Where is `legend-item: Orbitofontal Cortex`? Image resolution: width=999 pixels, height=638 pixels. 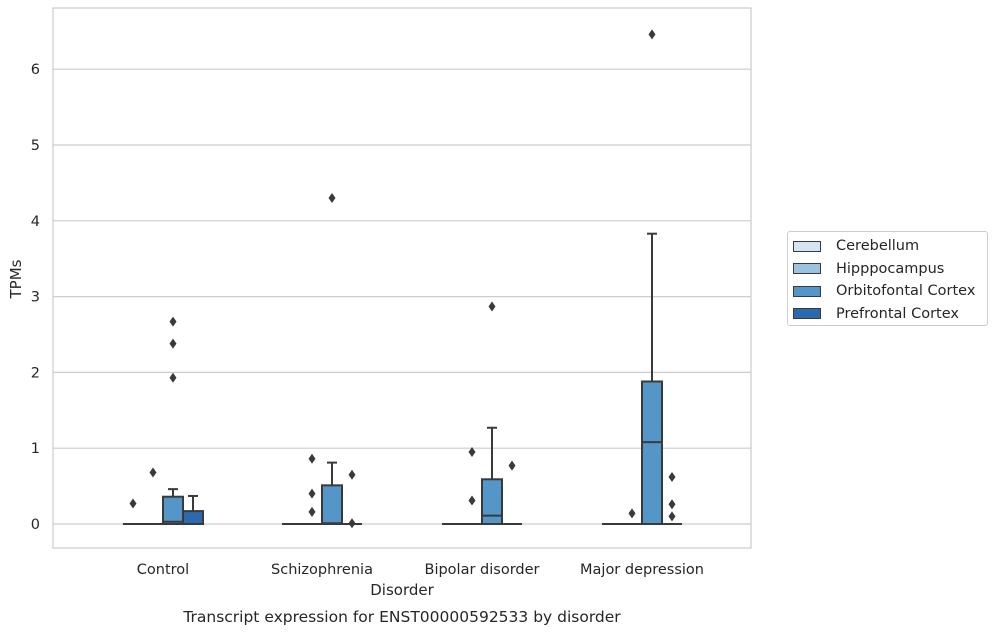 legend-item: Orbitofontal Cortex is located at coordinates (887, 291).